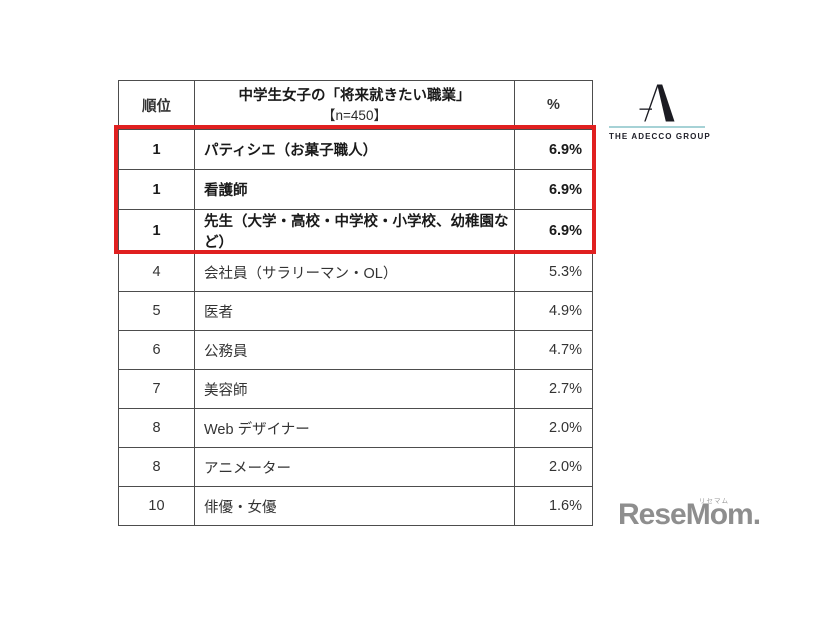 The image size is (826, 620). I want to click on percent-column-header: %, so click(553, 105).